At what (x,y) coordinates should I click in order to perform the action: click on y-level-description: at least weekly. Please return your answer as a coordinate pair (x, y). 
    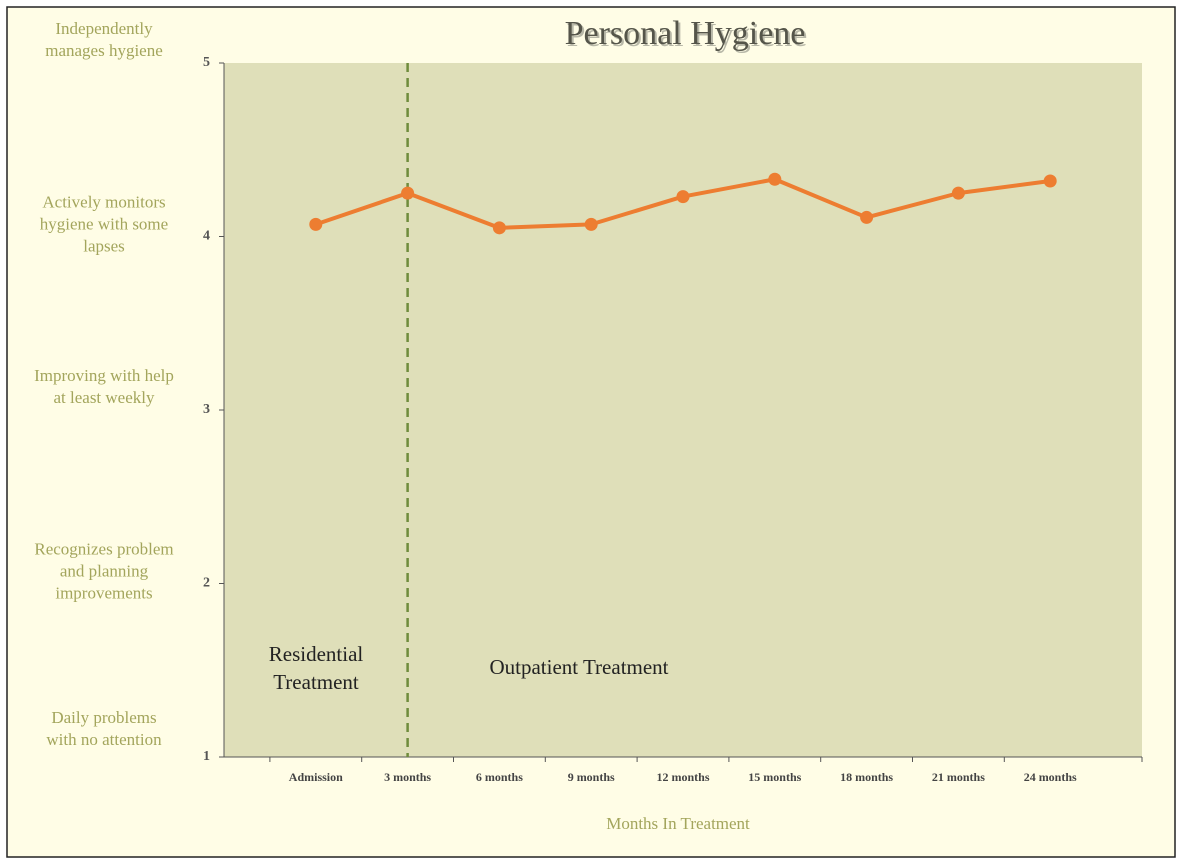
    Looking at the image, I should click on (104, 397).